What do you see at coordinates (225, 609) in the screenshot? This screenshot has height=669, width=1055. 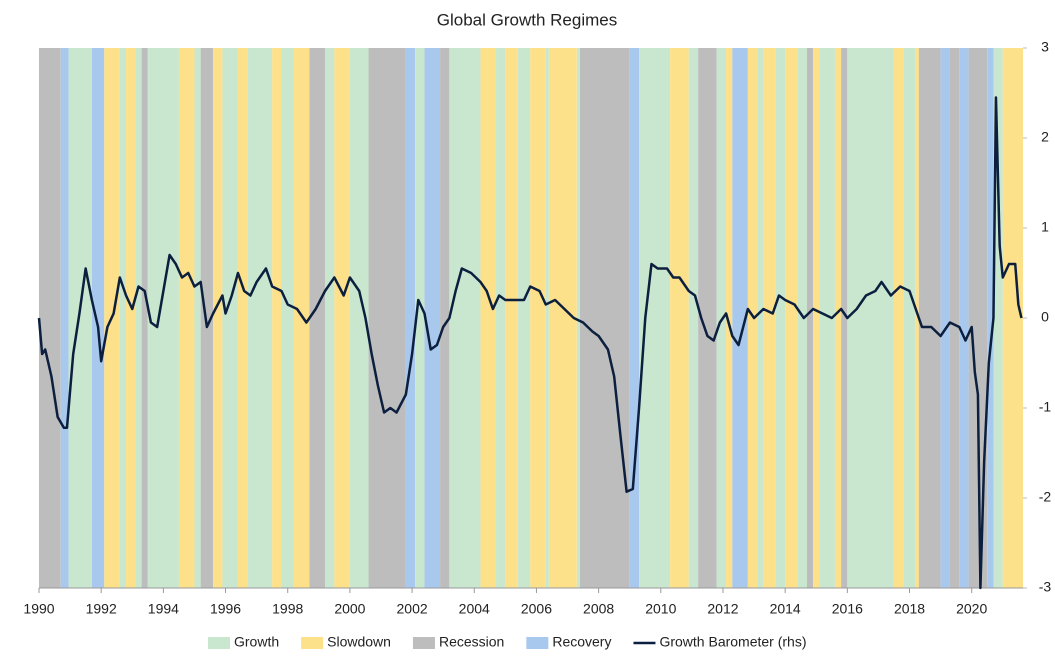 I see `x-tick-label: 1996` at bounding box center [225, 609].